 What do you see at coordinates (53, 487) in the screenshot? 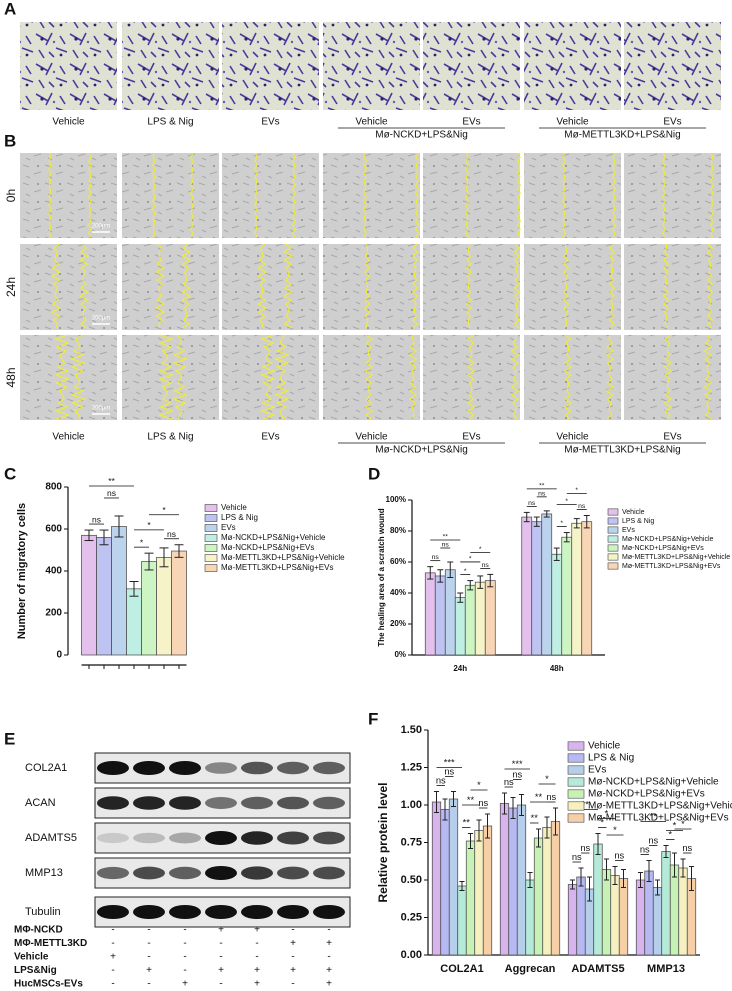
I see `y-tick-label: 800` at bounding box center [53, 487].